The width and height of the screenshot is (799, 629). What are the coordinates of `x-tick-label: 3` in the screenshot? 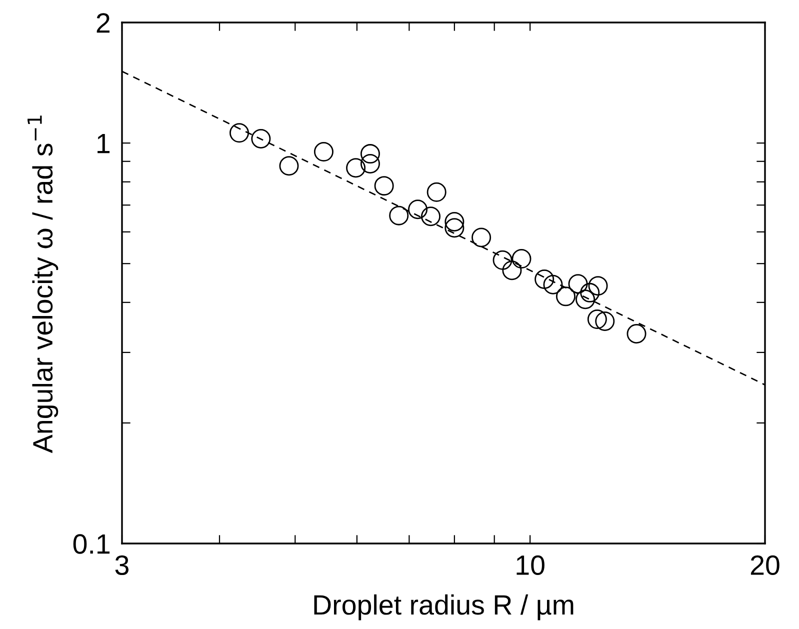 It's located at (122, 565).